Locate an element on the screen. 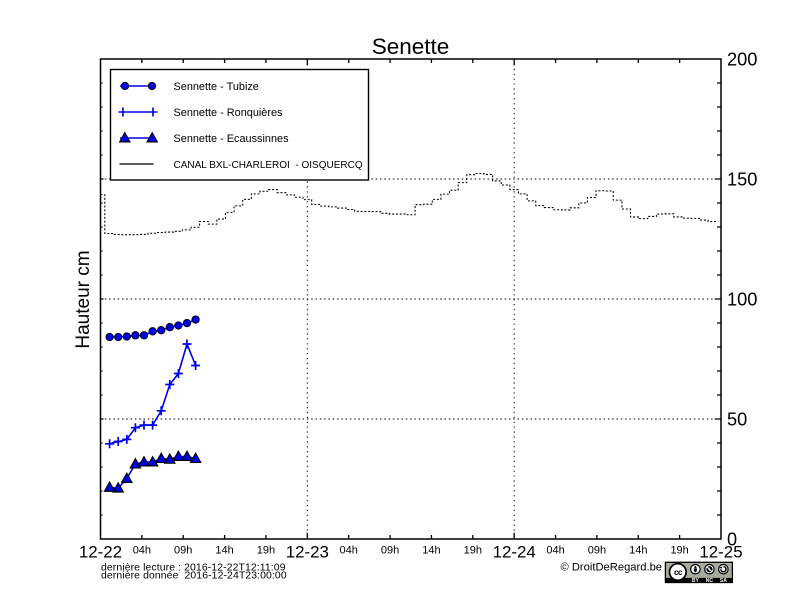 This screenshot has width=800, height=605. svg-text:CANAL BXL-CHARLEROI - OISQUER: CANAL BXL-CHARLEROI - OISQUERCQ is located at coordinates (268, 165).